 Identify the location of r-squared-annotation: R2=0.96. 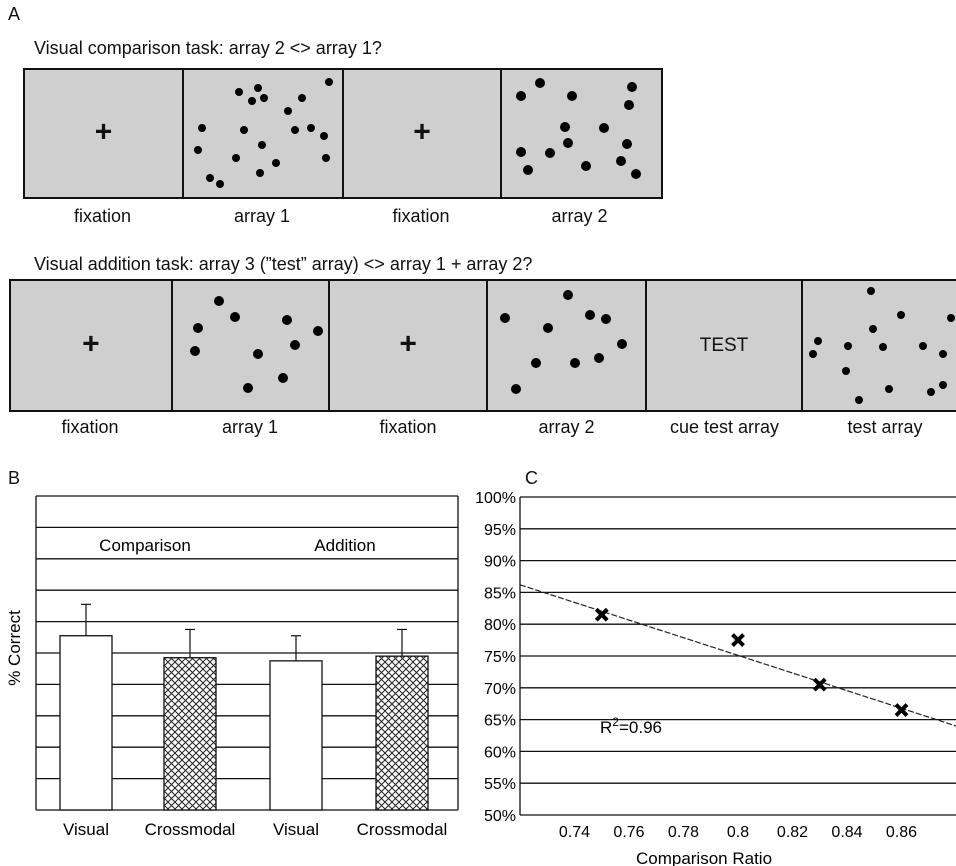
(631, 726).